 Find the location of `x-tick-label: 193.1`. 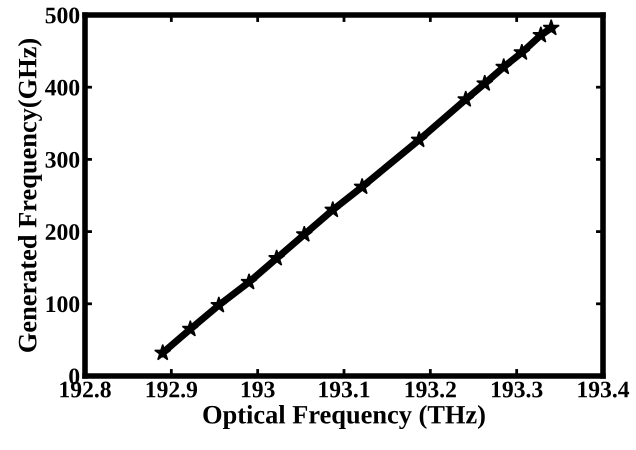

x-tick-label: 193.1 is located at coordinates (344, 390).